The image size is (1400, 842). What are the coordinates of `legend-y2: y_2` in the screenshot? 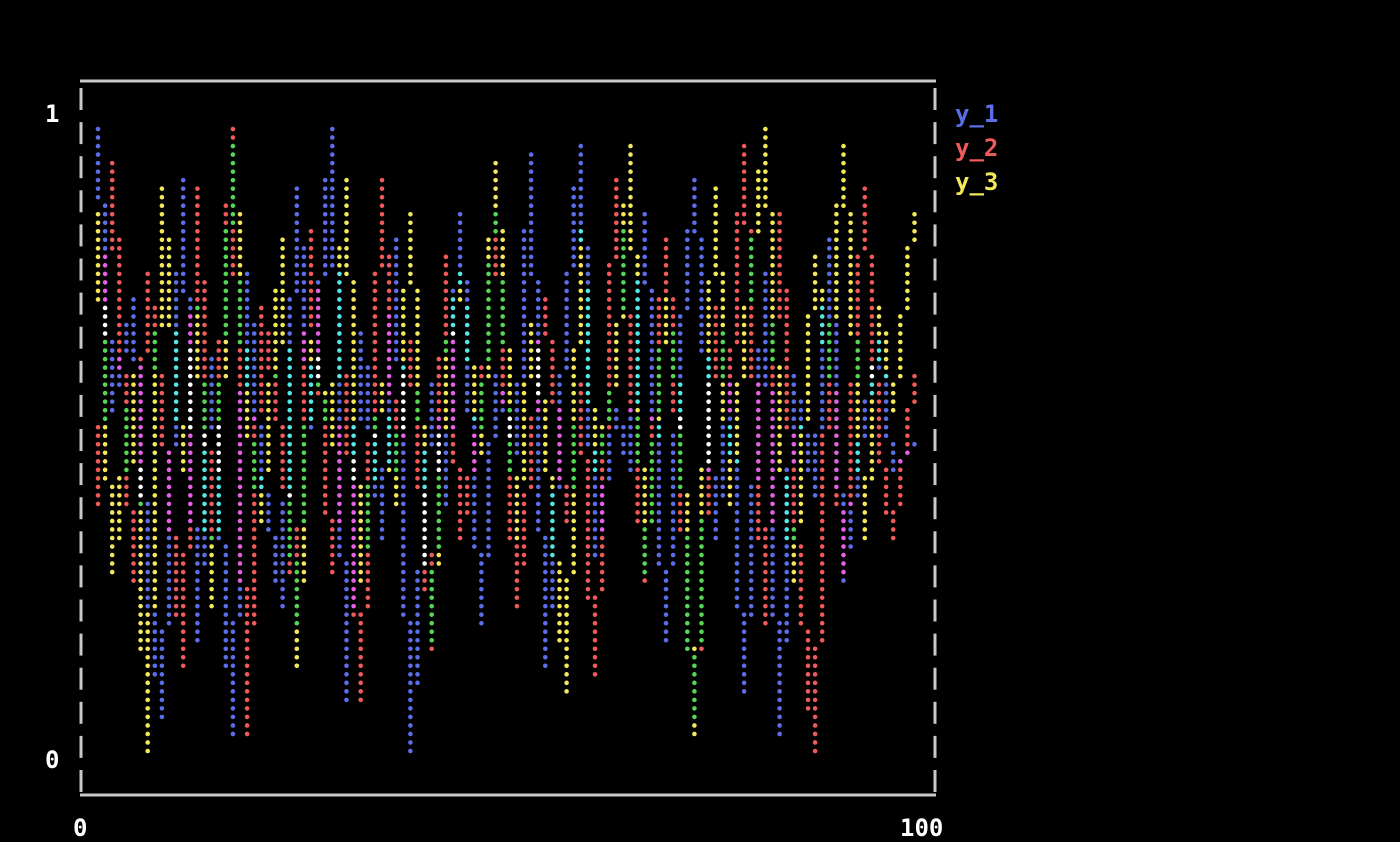 It's located at (977, 148).